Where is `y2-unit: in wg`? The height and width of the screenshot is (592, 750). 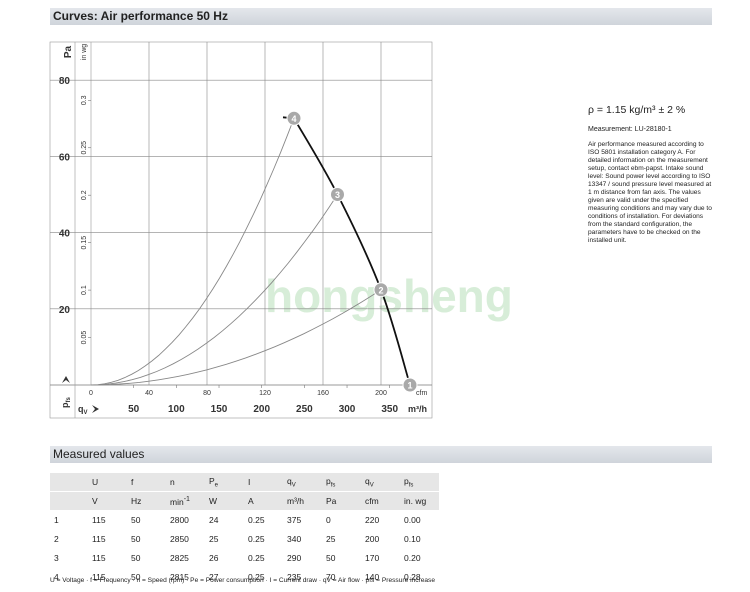
y2-unit: in wg is located at coordinates (84, 52).